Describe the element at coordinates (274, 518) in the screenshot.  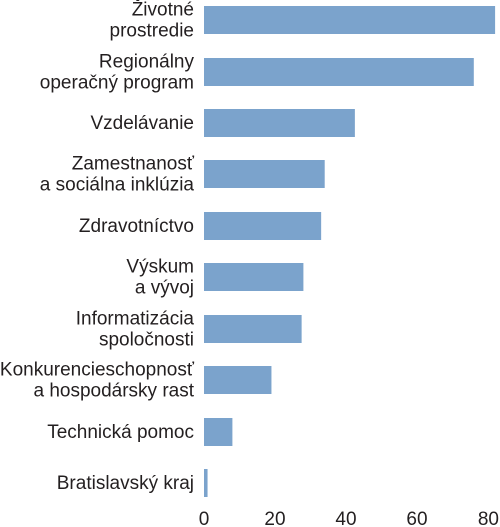
I see `x-tick-label: 20` at that location.